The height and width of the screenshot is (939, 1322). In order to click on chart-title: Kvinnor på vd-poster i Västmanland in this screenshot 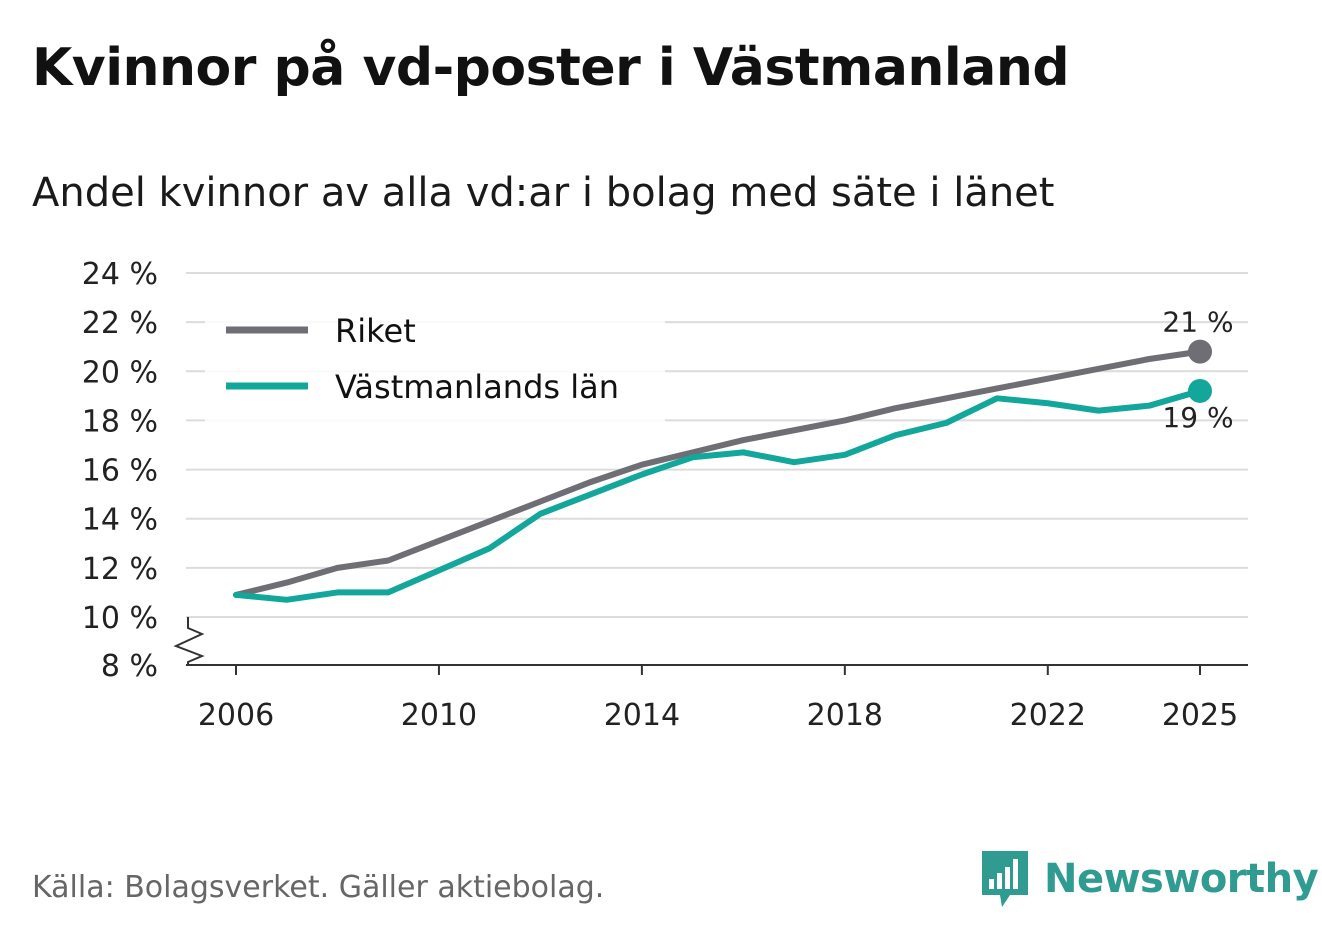, I will do `click(551, 68)`.